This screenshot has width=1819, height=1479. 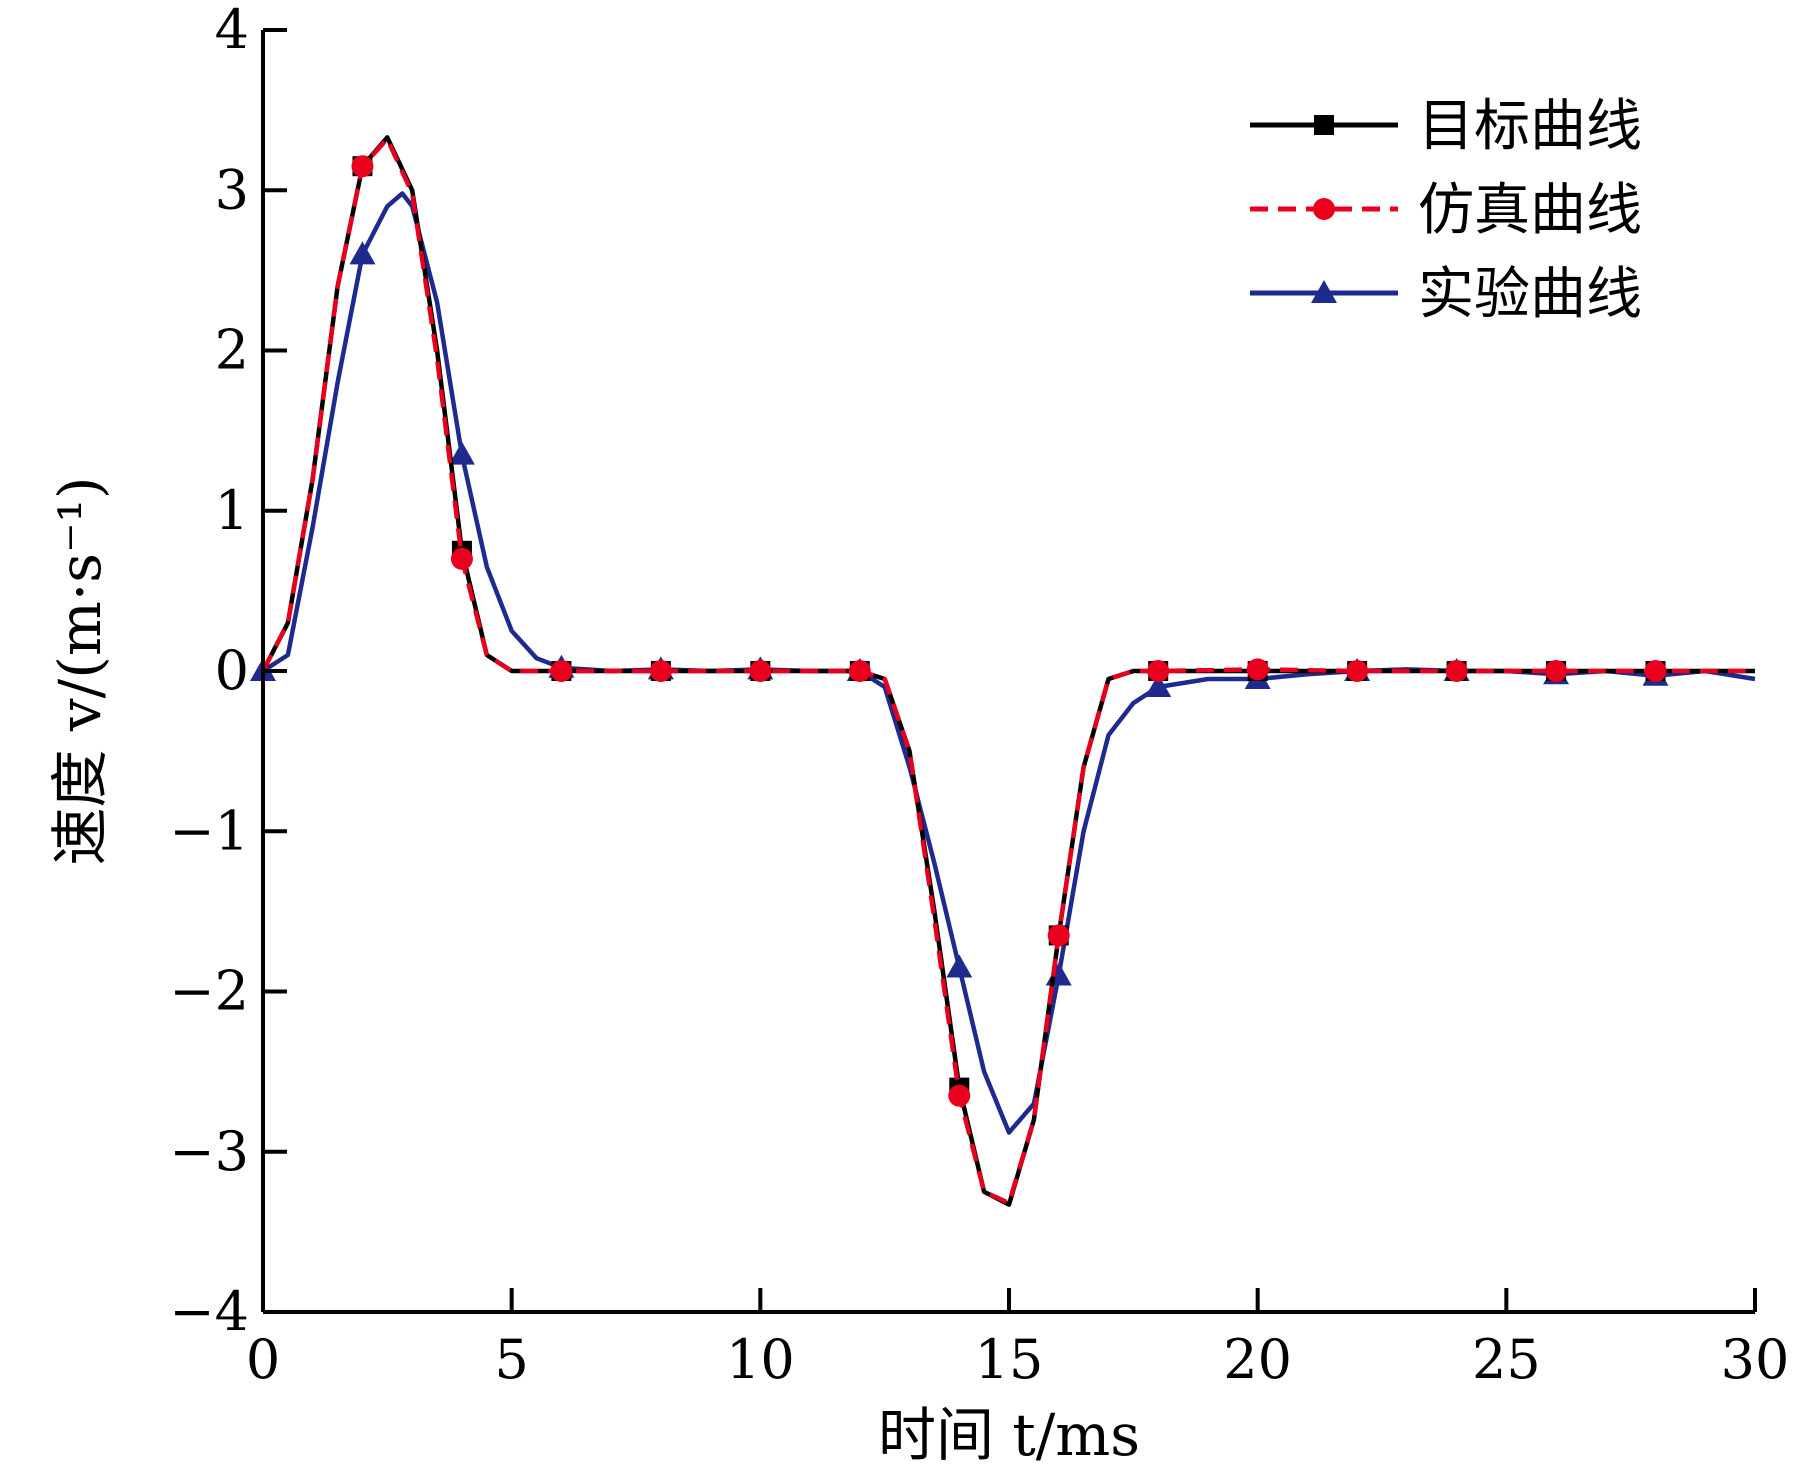 What do you see at coordinates (1530, 210) in the screenshot?
I see `legend-label: 仿真曲线` at bounding box center [1530, 210].